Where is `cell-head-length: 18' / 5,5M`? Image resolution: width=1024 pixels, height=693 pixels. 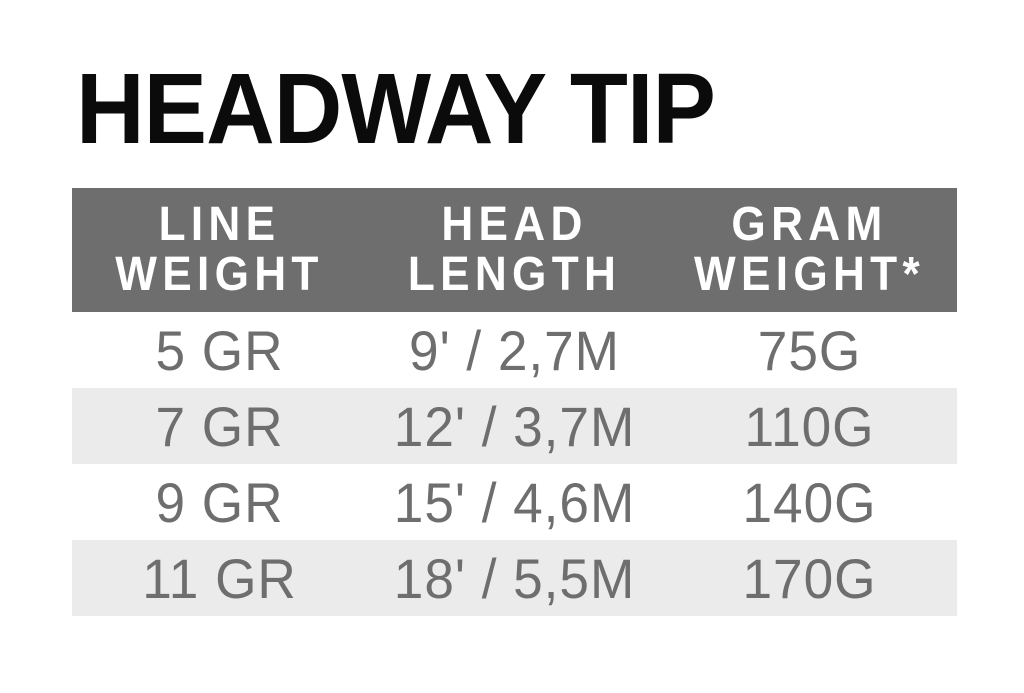
cell-head-length: 18' / 5,5M is located at coordinates (514, 578).